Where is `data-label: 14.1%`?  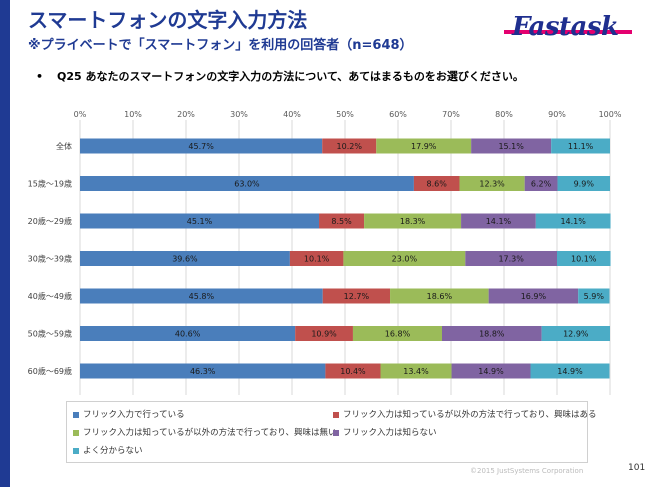 data-label: 14.1% is located at coordinates (573, 221).